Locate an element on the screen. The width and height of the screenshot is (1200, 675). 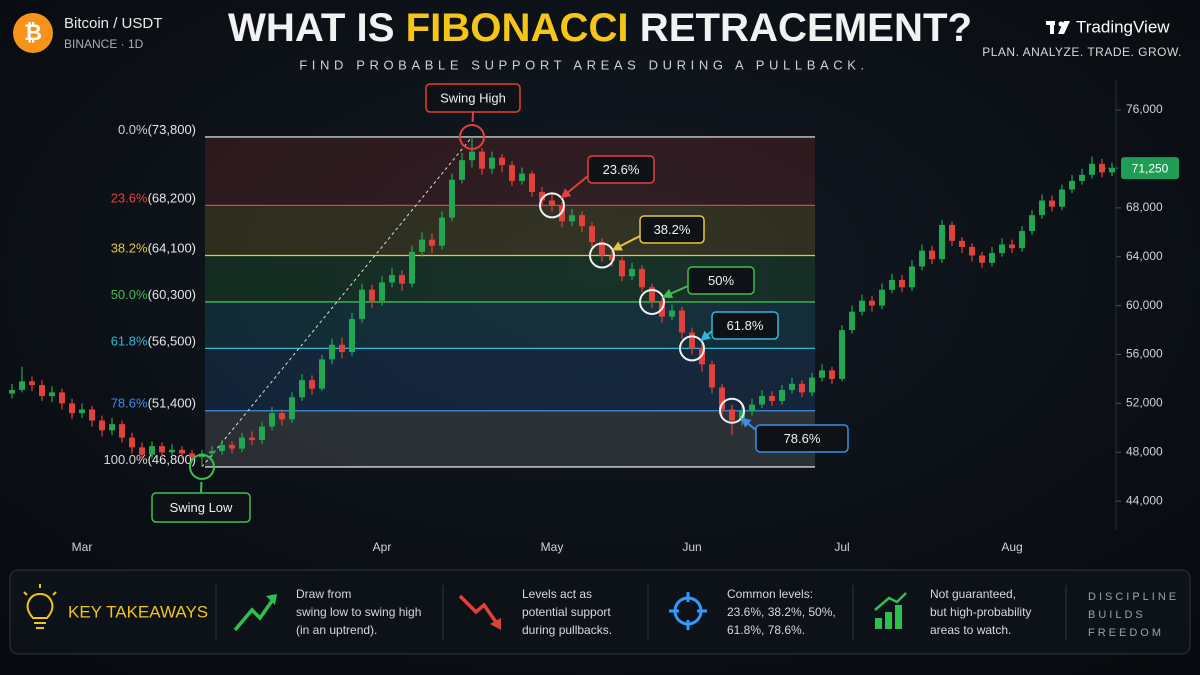
takeaway-line: 23.6%, 38.2%, 50%, is located at coordinates (781, 612).